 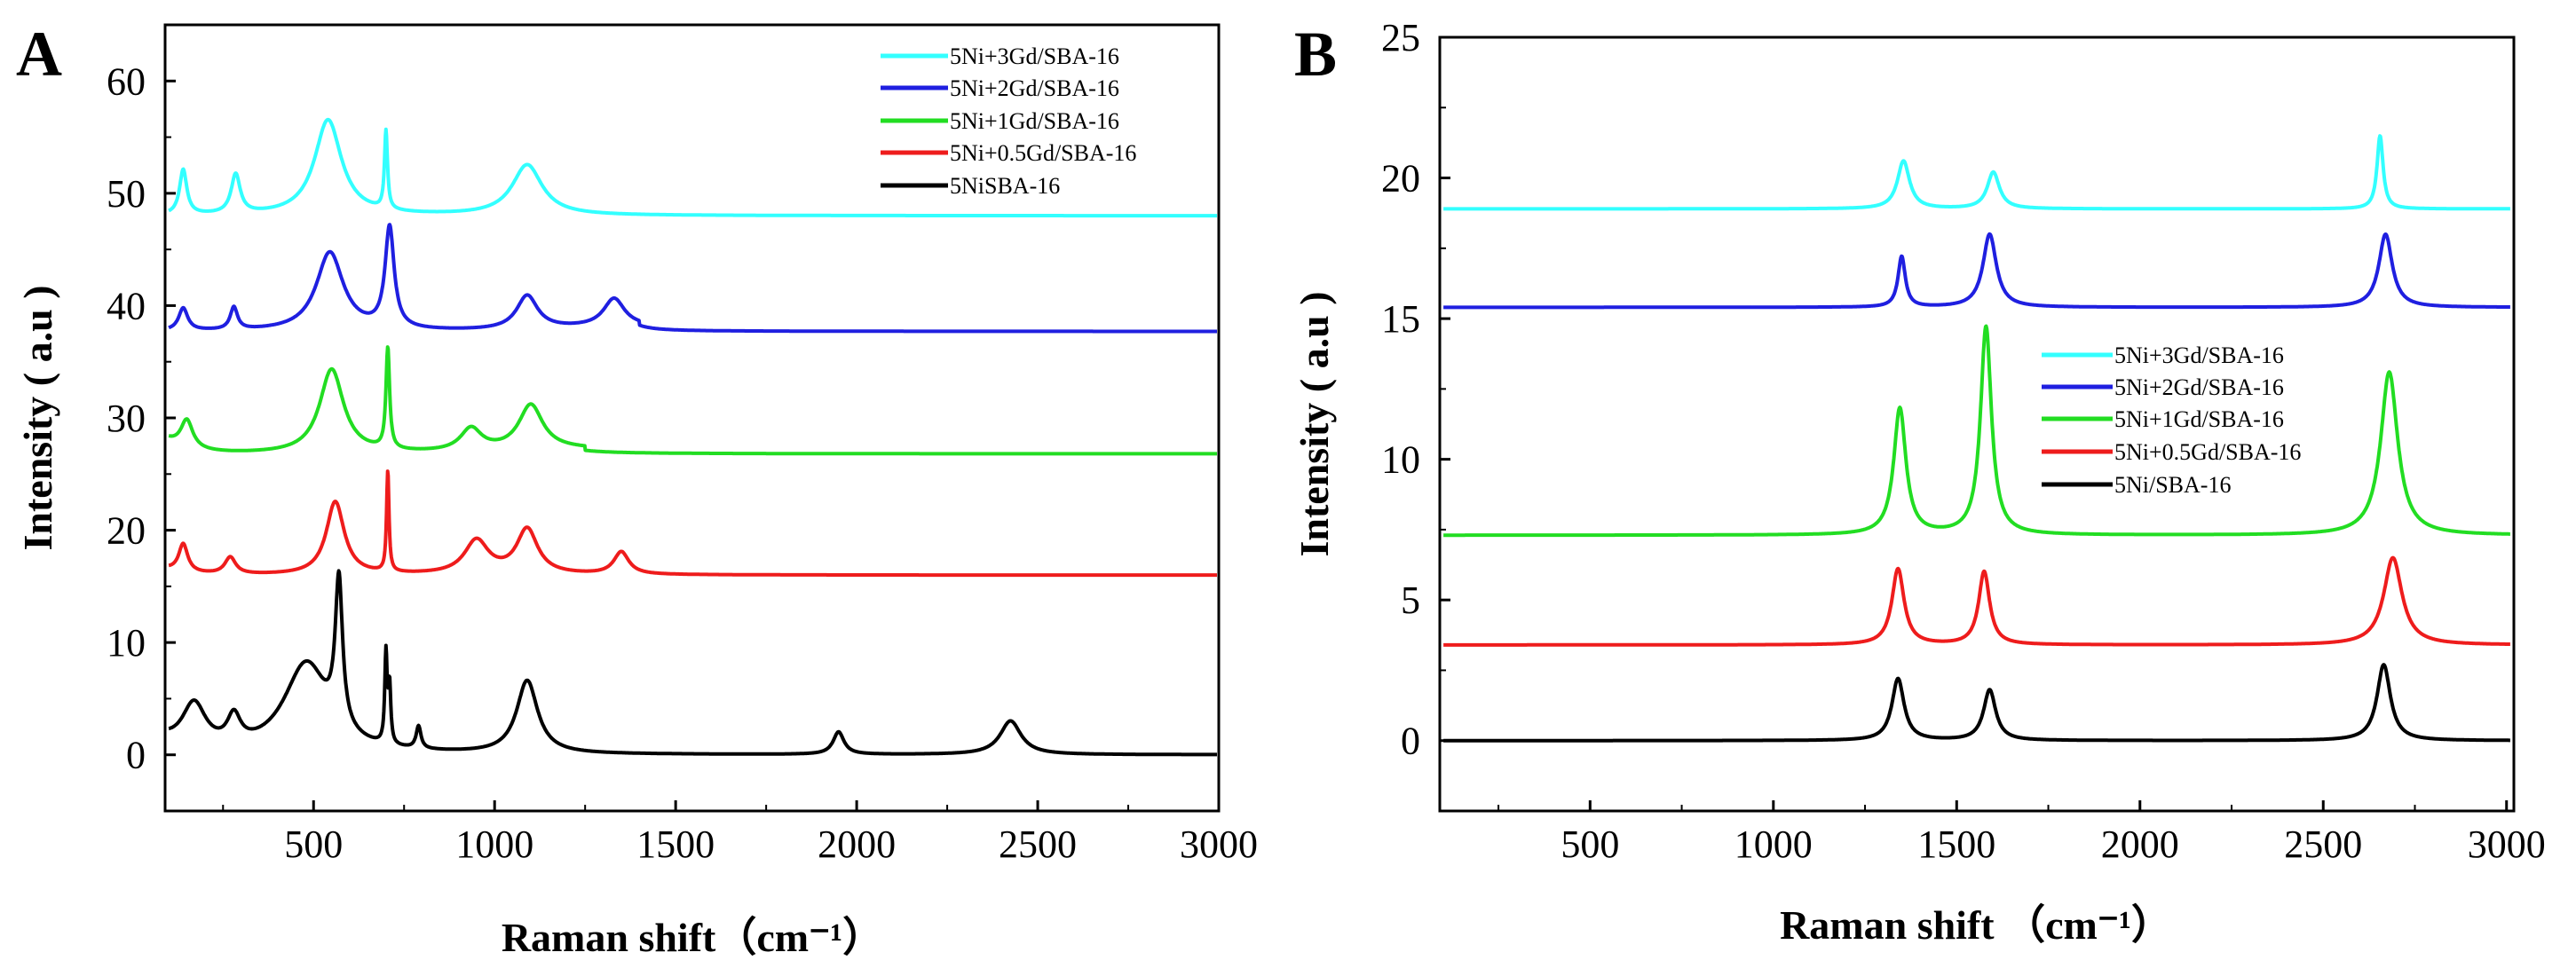 What do you see at coordinates (126, 194) in the screenshot?
I see `y-tick-label: 50` at bounding box center [126, 194].